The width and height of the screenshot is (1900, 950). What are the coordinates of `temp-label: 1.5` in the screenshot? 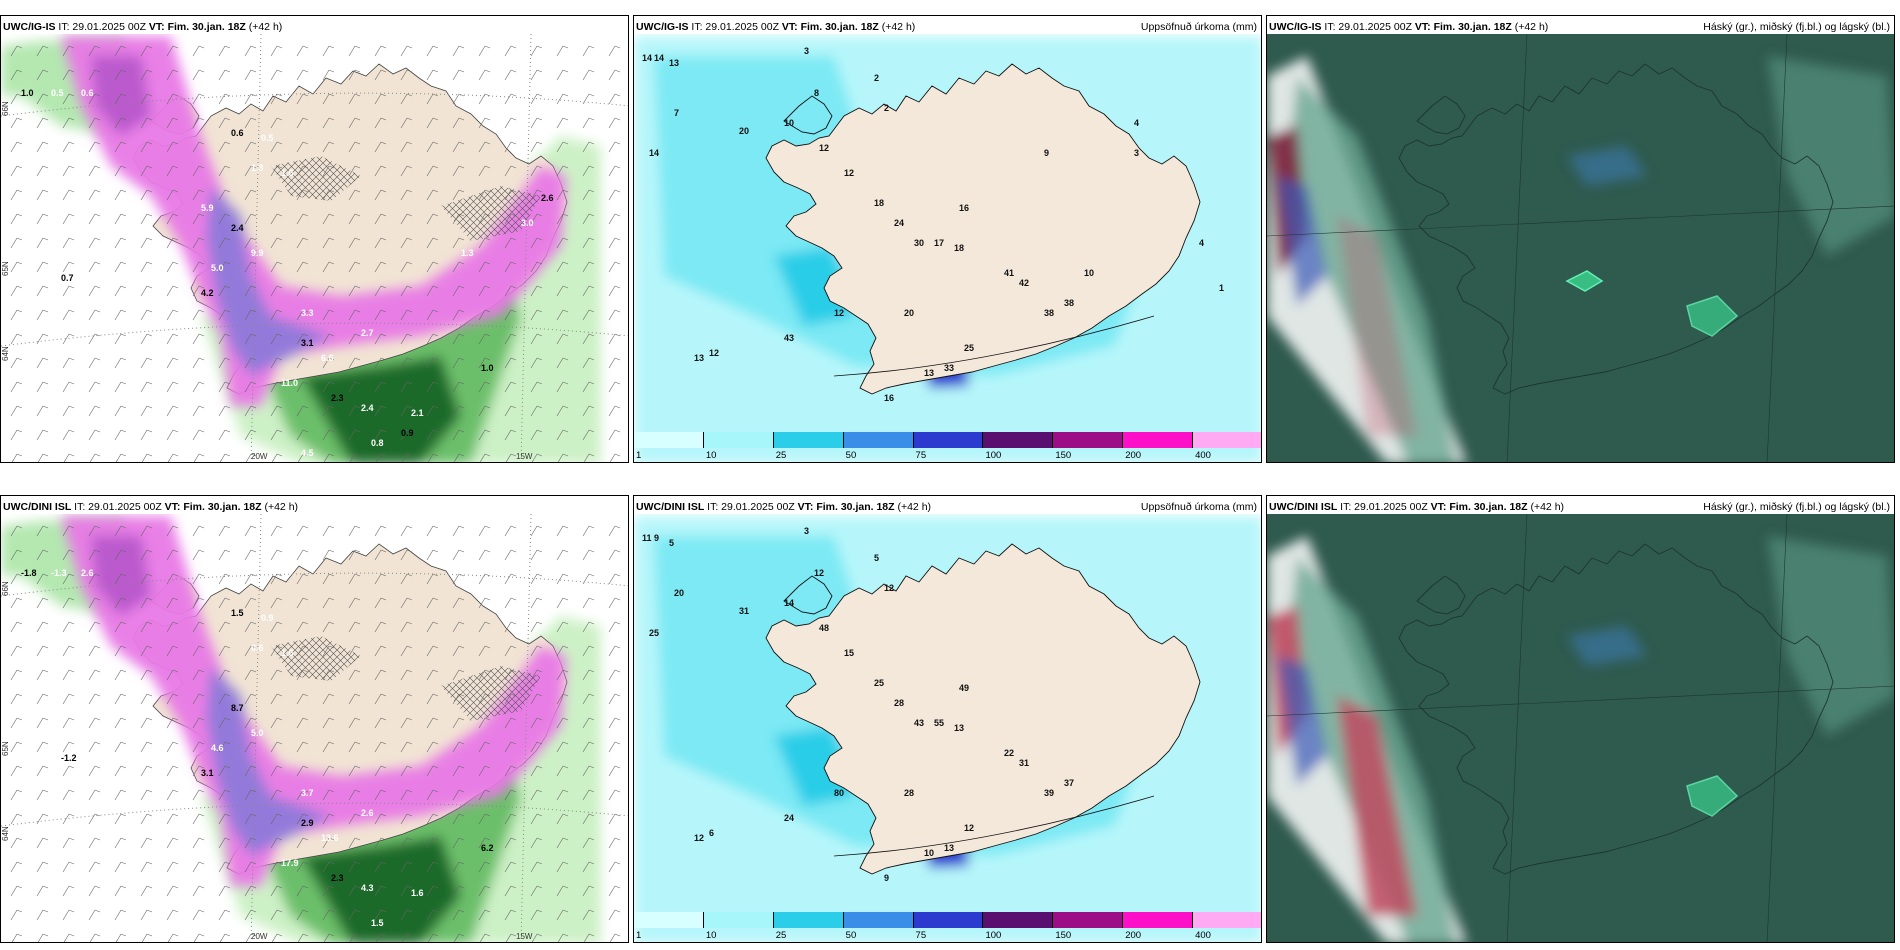 It's located at (237, 613).